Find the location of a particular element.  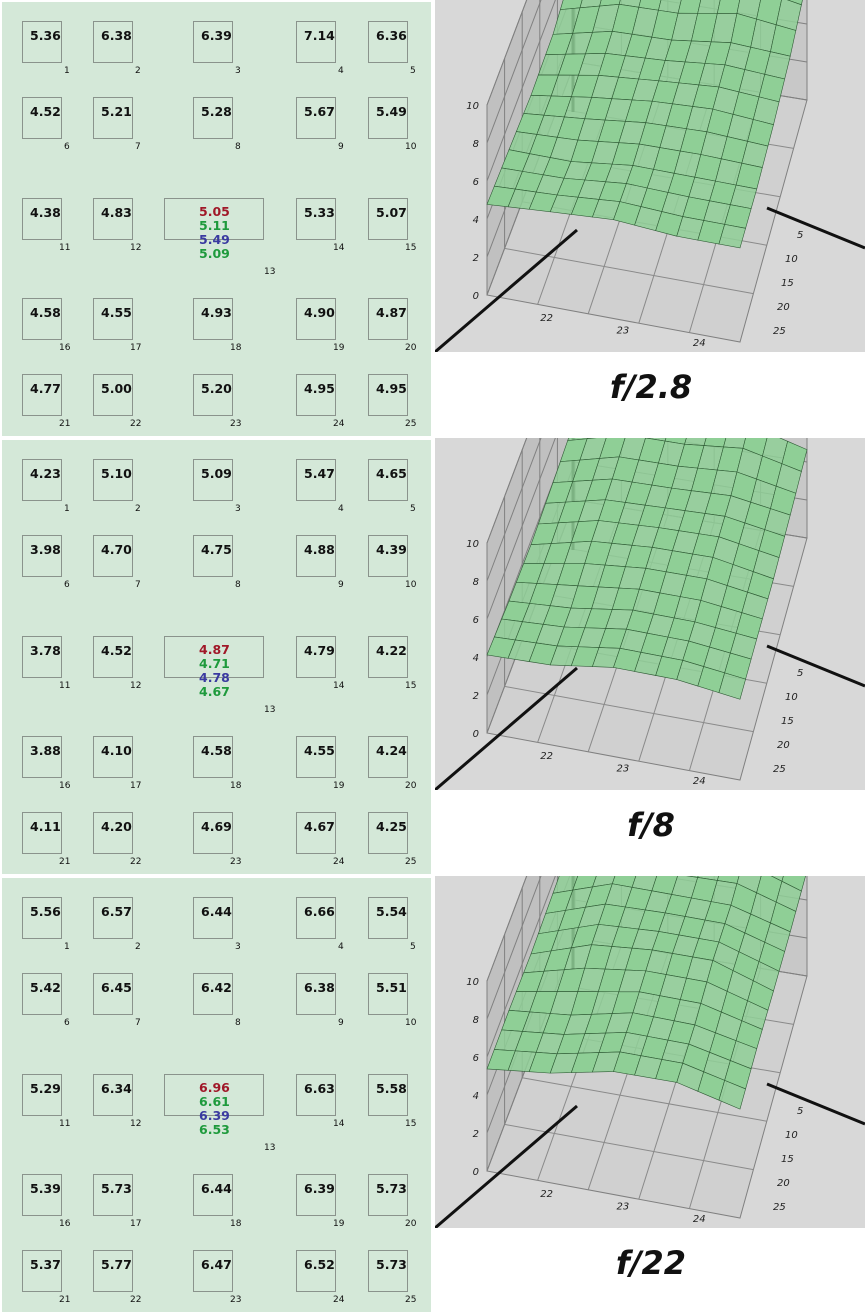

surface-patch is located at coordinates (732, 1094).